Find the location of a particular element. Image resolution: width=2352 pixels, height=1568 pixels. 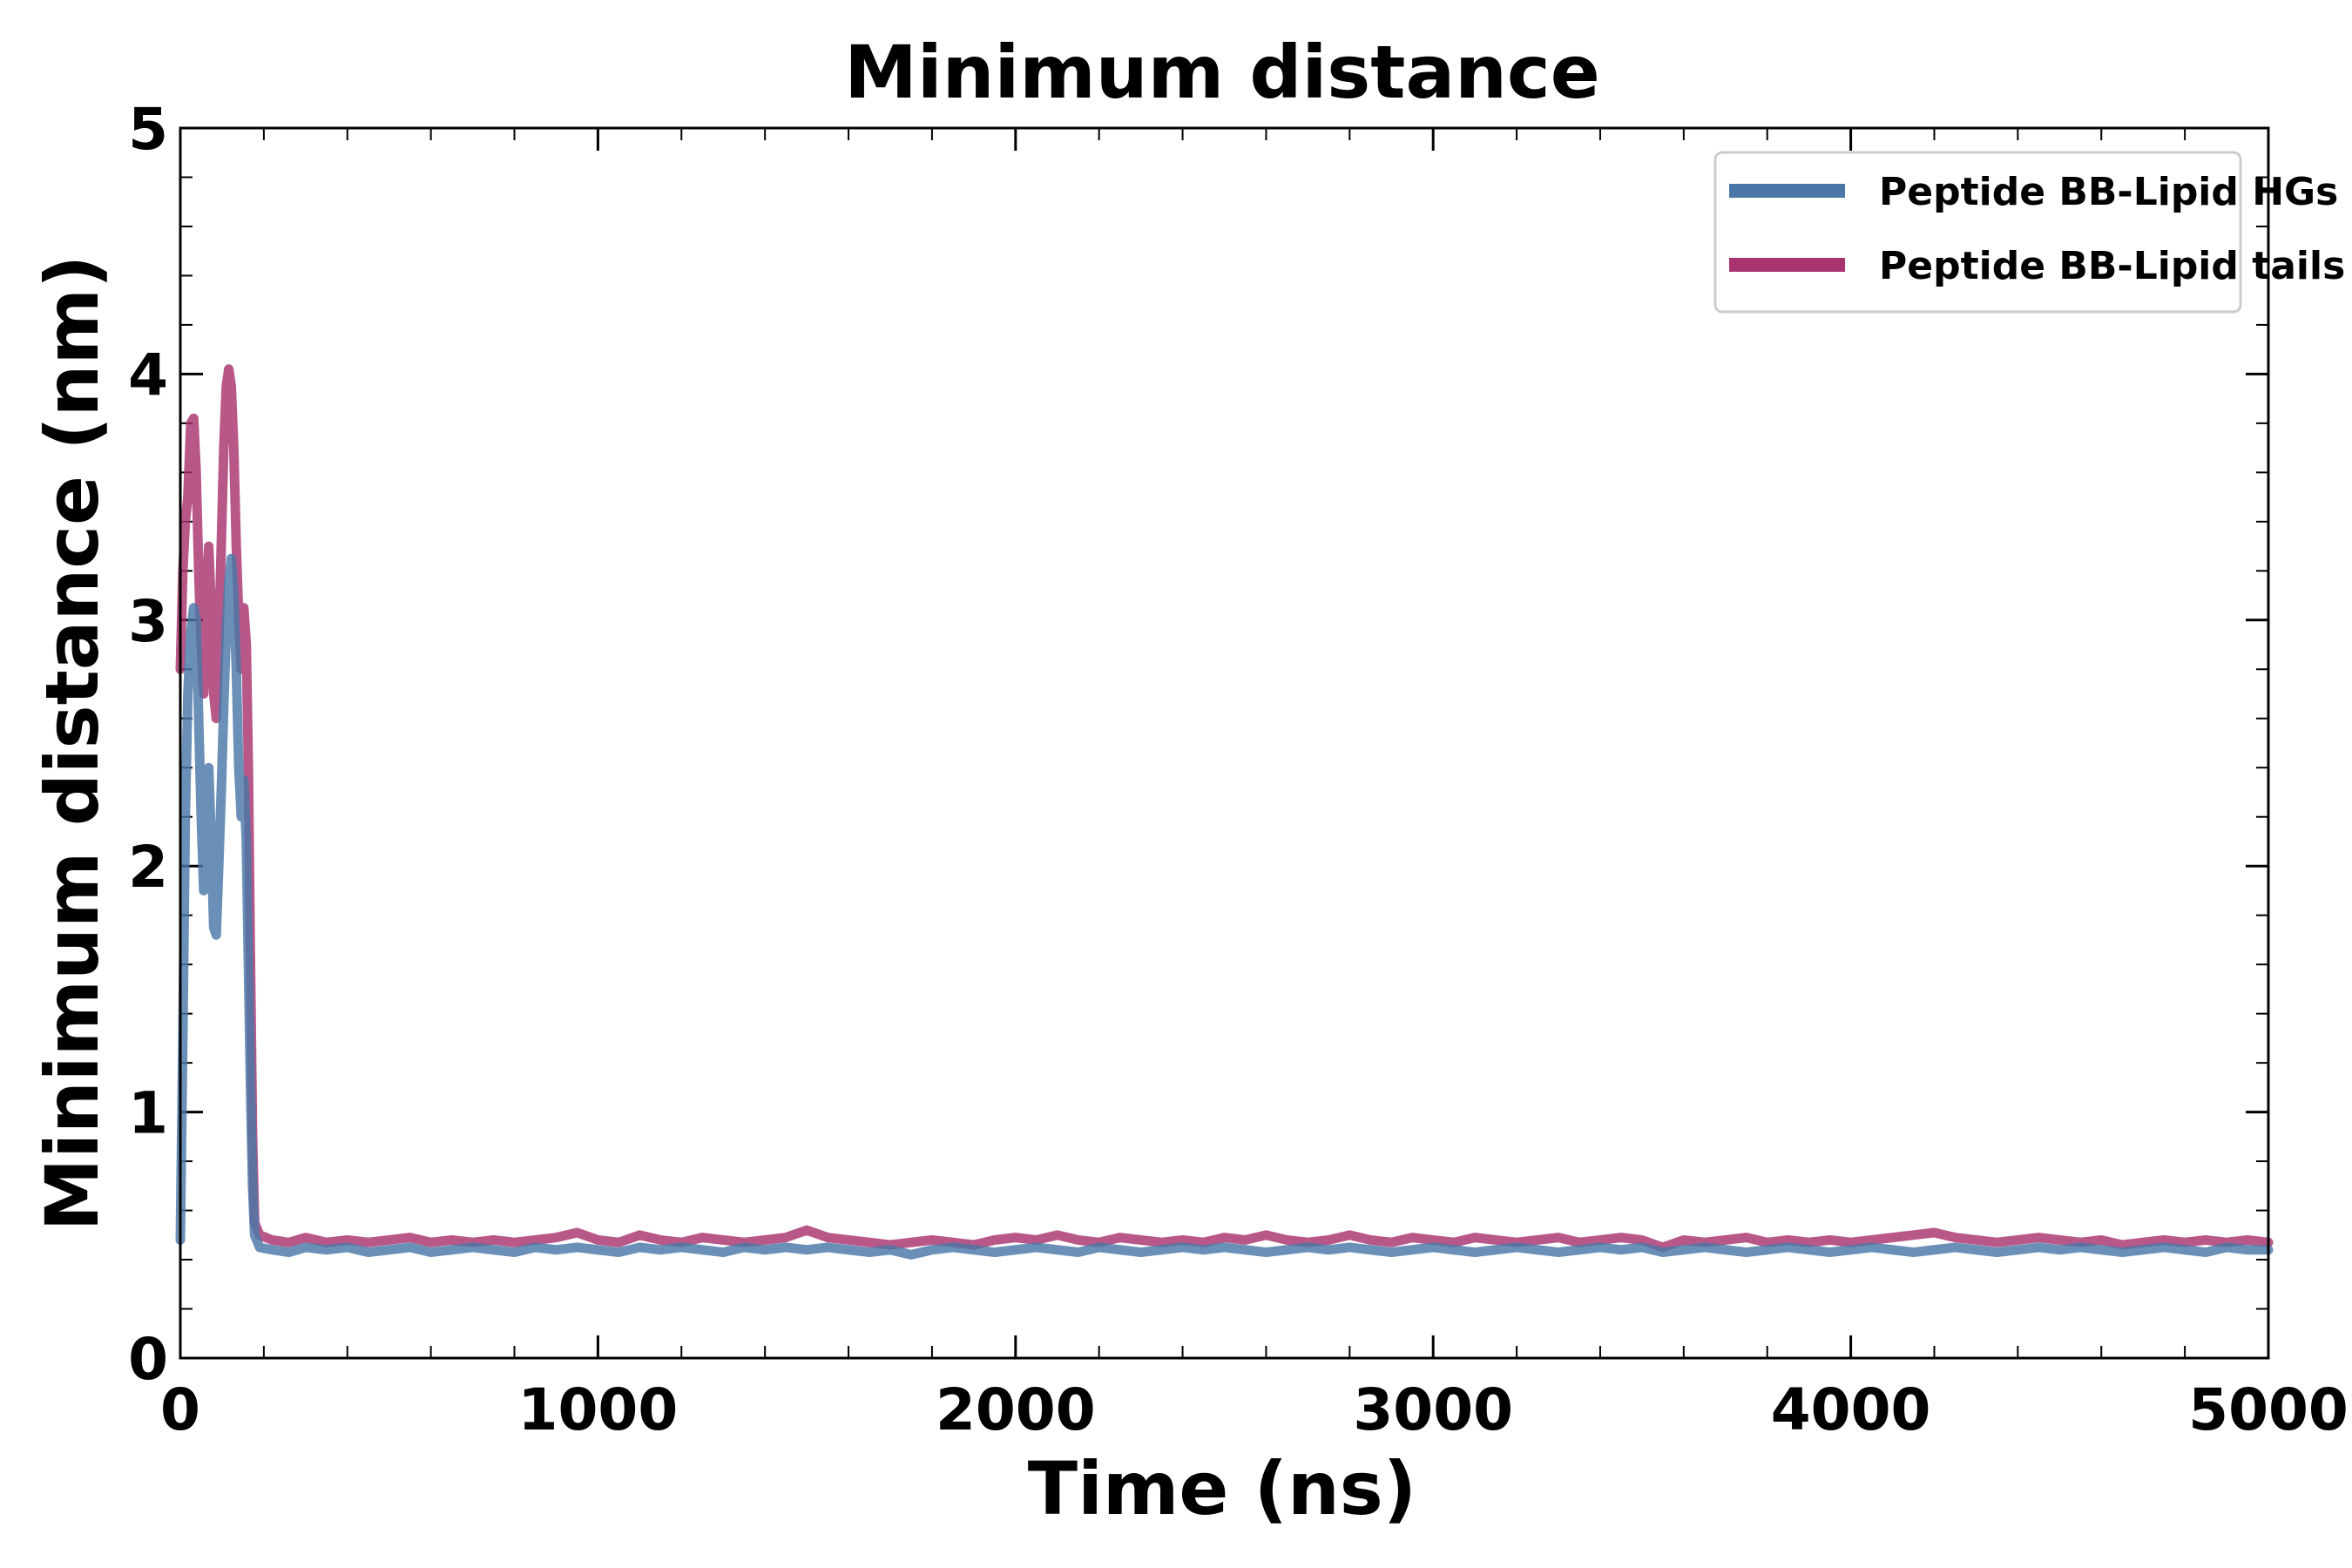

y-tick-label: 4 is located at coordinates (148, 375).